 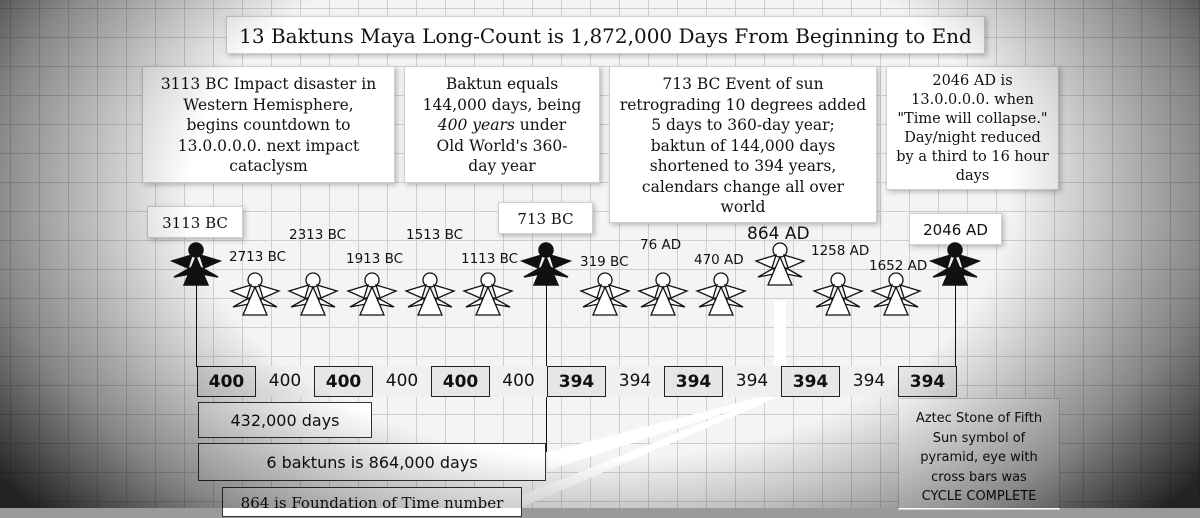 I want to click on segment-11: 394, so click(x=810, y=381).